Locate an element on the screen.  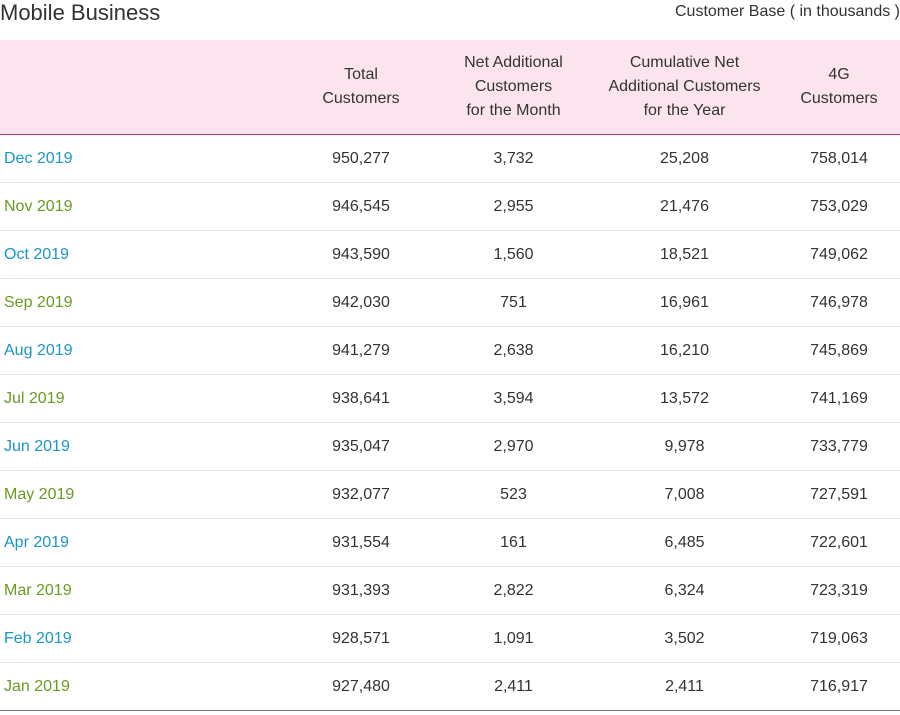
cum-year-cell: 16,210 is located at coordinates (684, 350).